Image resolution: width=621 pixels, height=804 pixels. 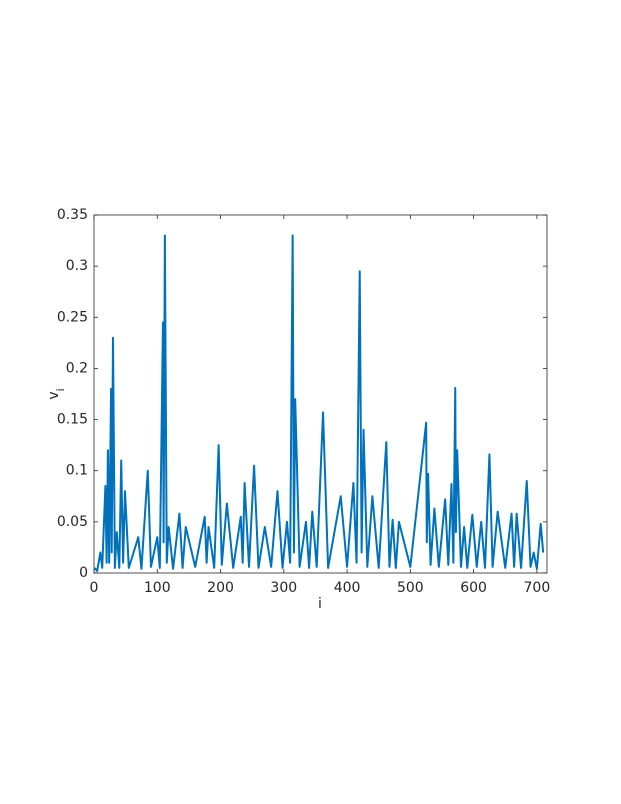 What do you see at coordinates (473, 588) in the screenshot?
I see `x-tick-label: 600` at bounding box center [473, 588].